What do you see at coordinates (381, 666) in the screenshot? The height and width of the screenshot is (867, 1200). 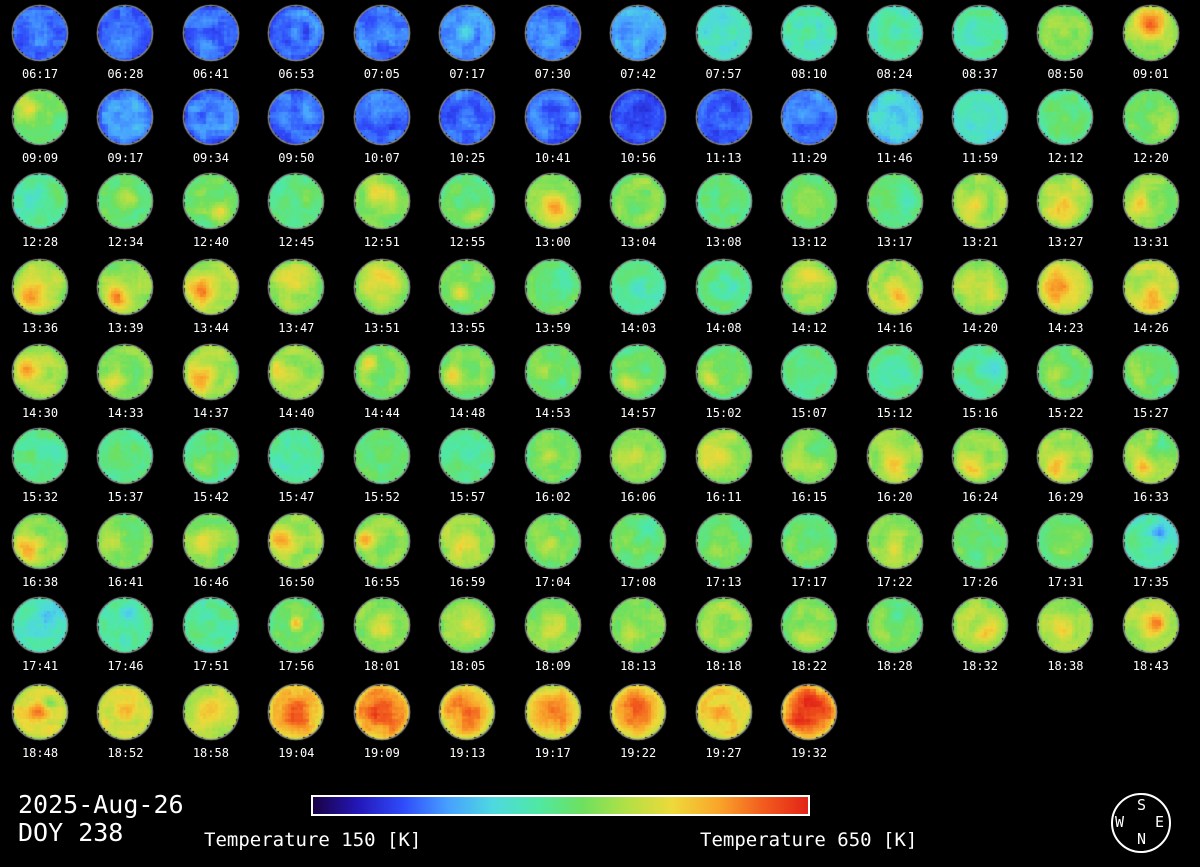 I see `disk-time-label: 18:01` at bounding box center [381, 666].